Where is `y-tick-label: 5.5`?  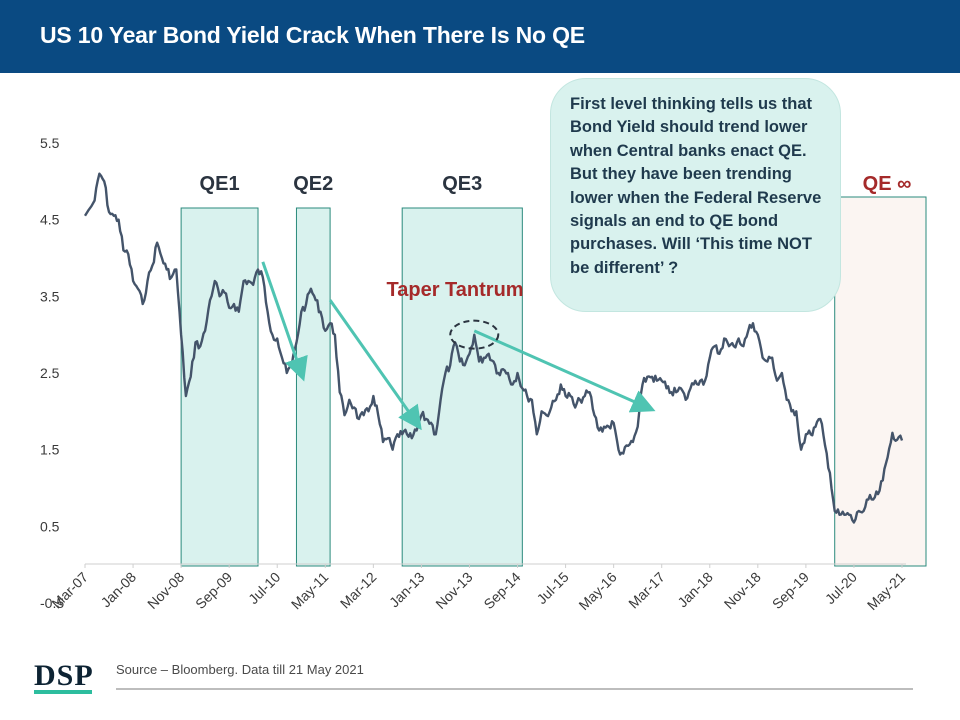
y-tick-label: 5.5 is located at coordinates (50, 143).